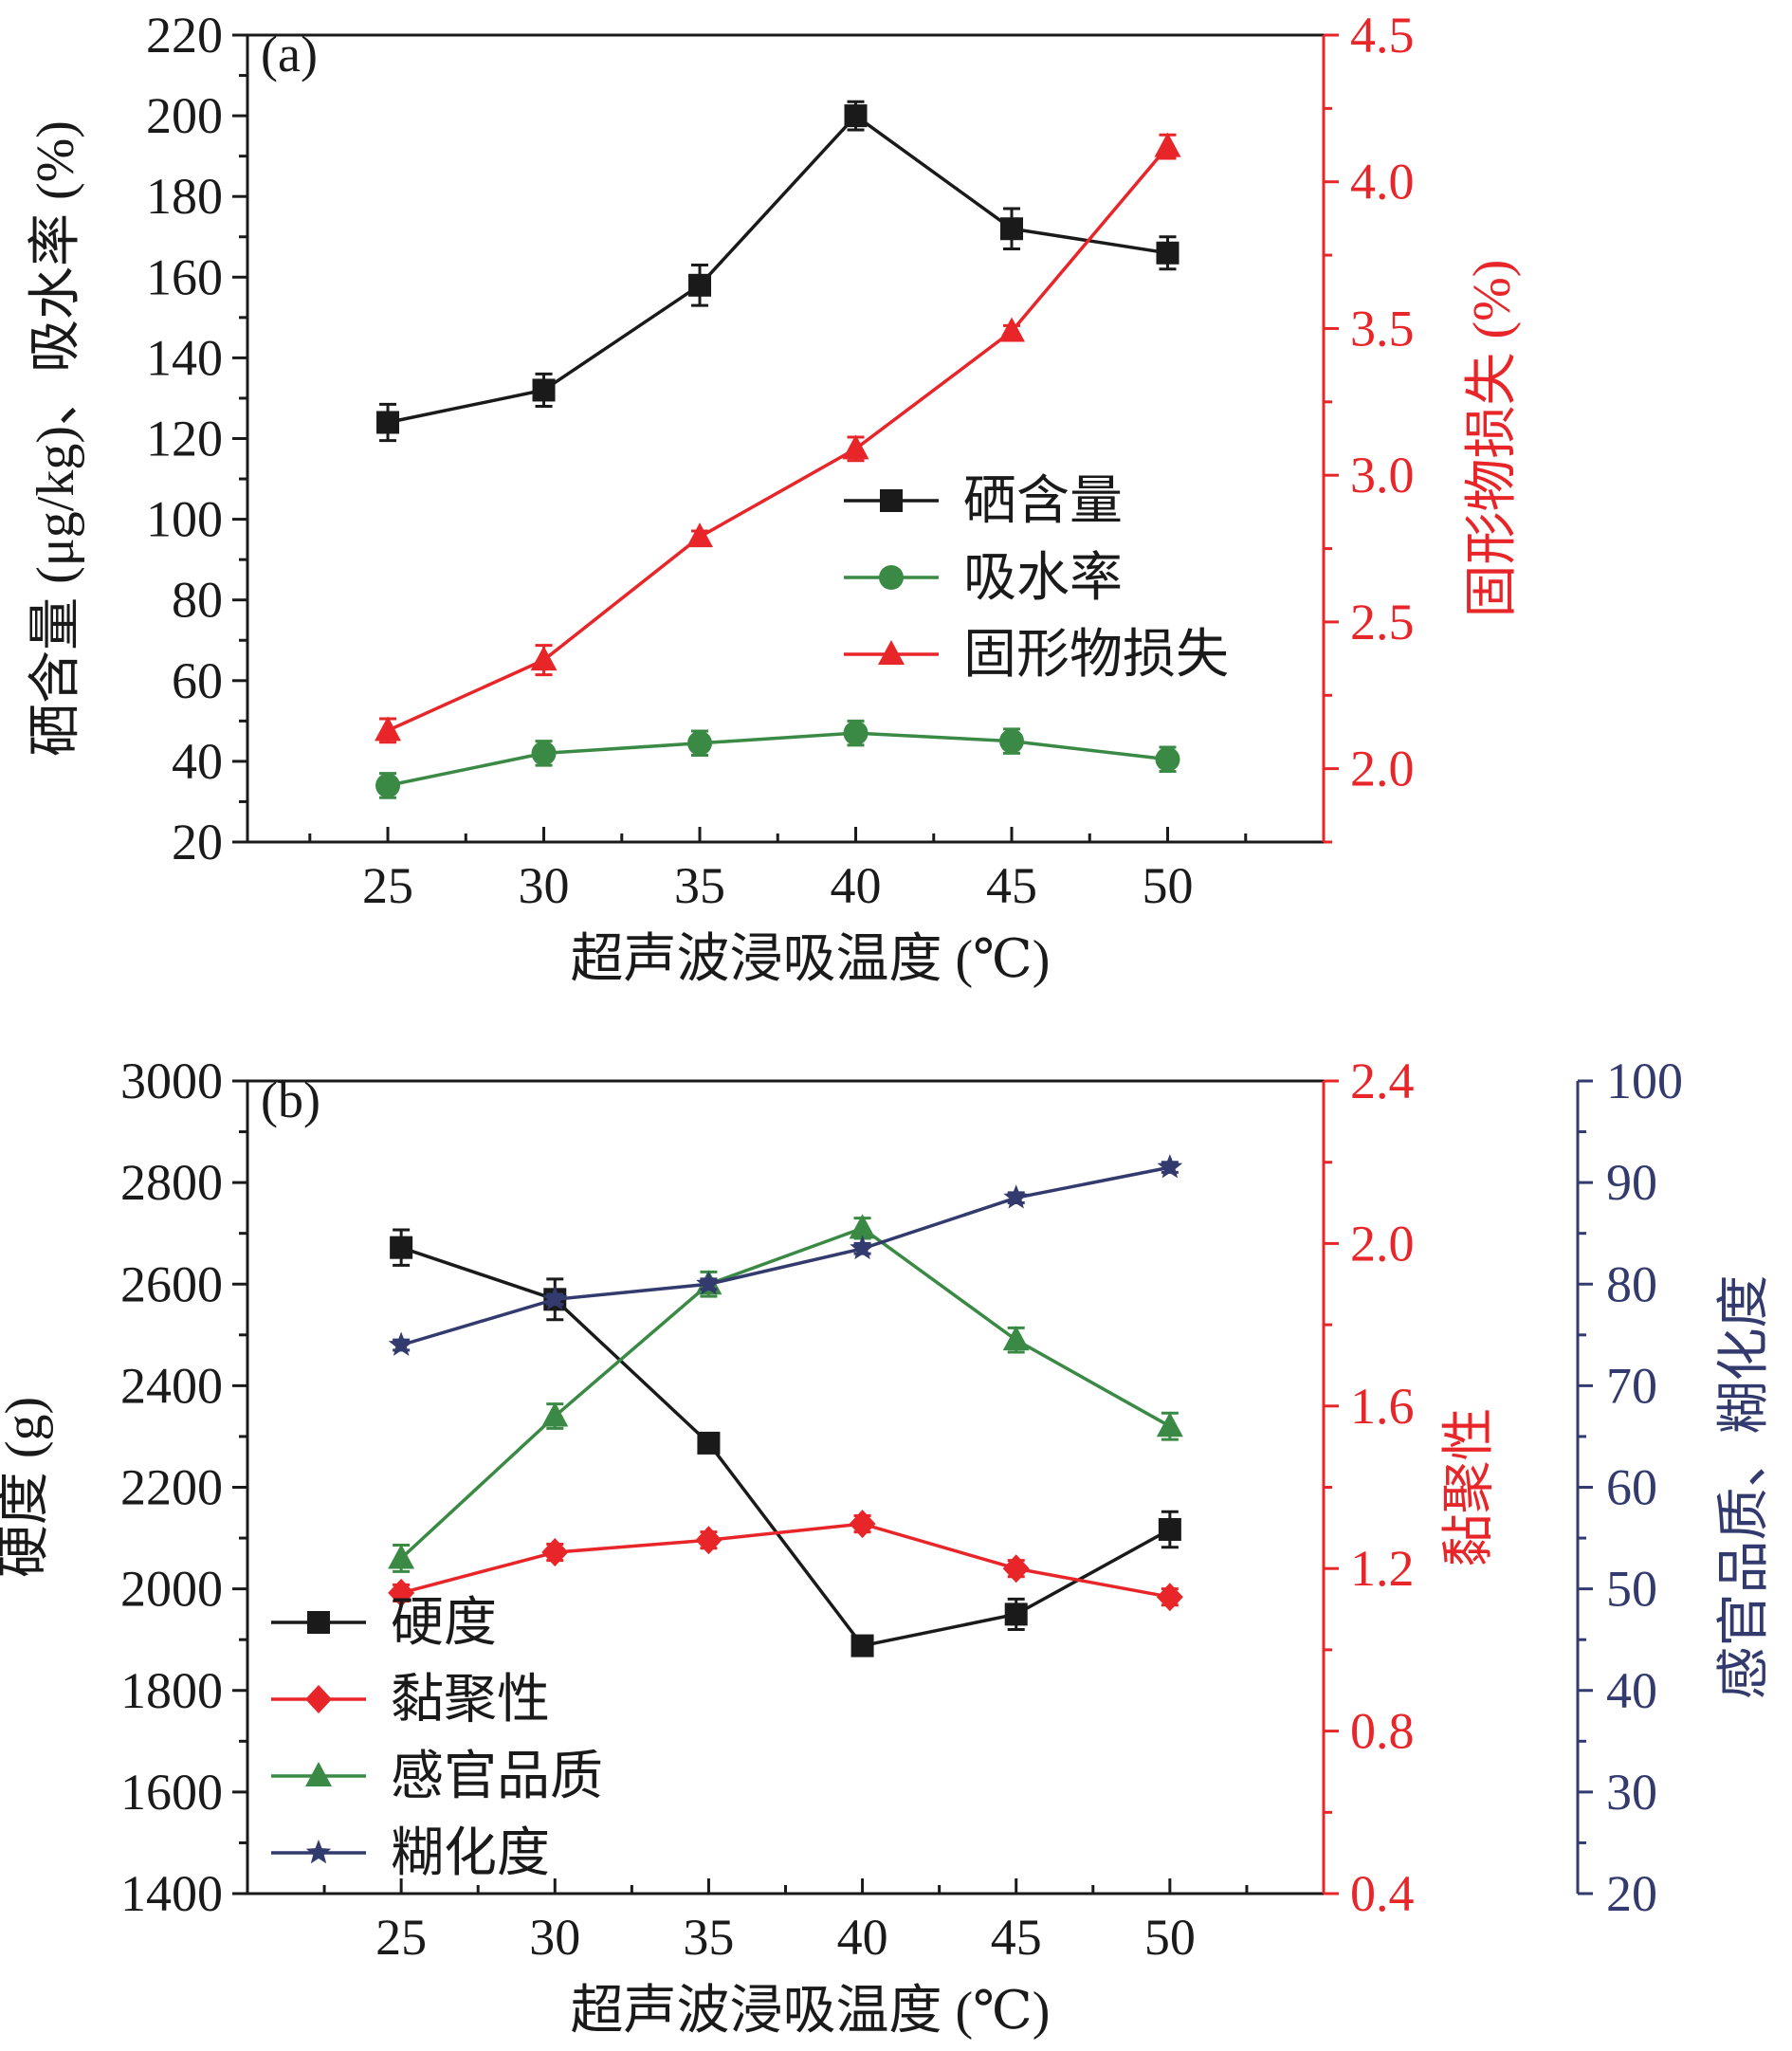 The image size is (1792, 2051). I want to click on y-right-tick-label: 2.0, so click(1382, 769).